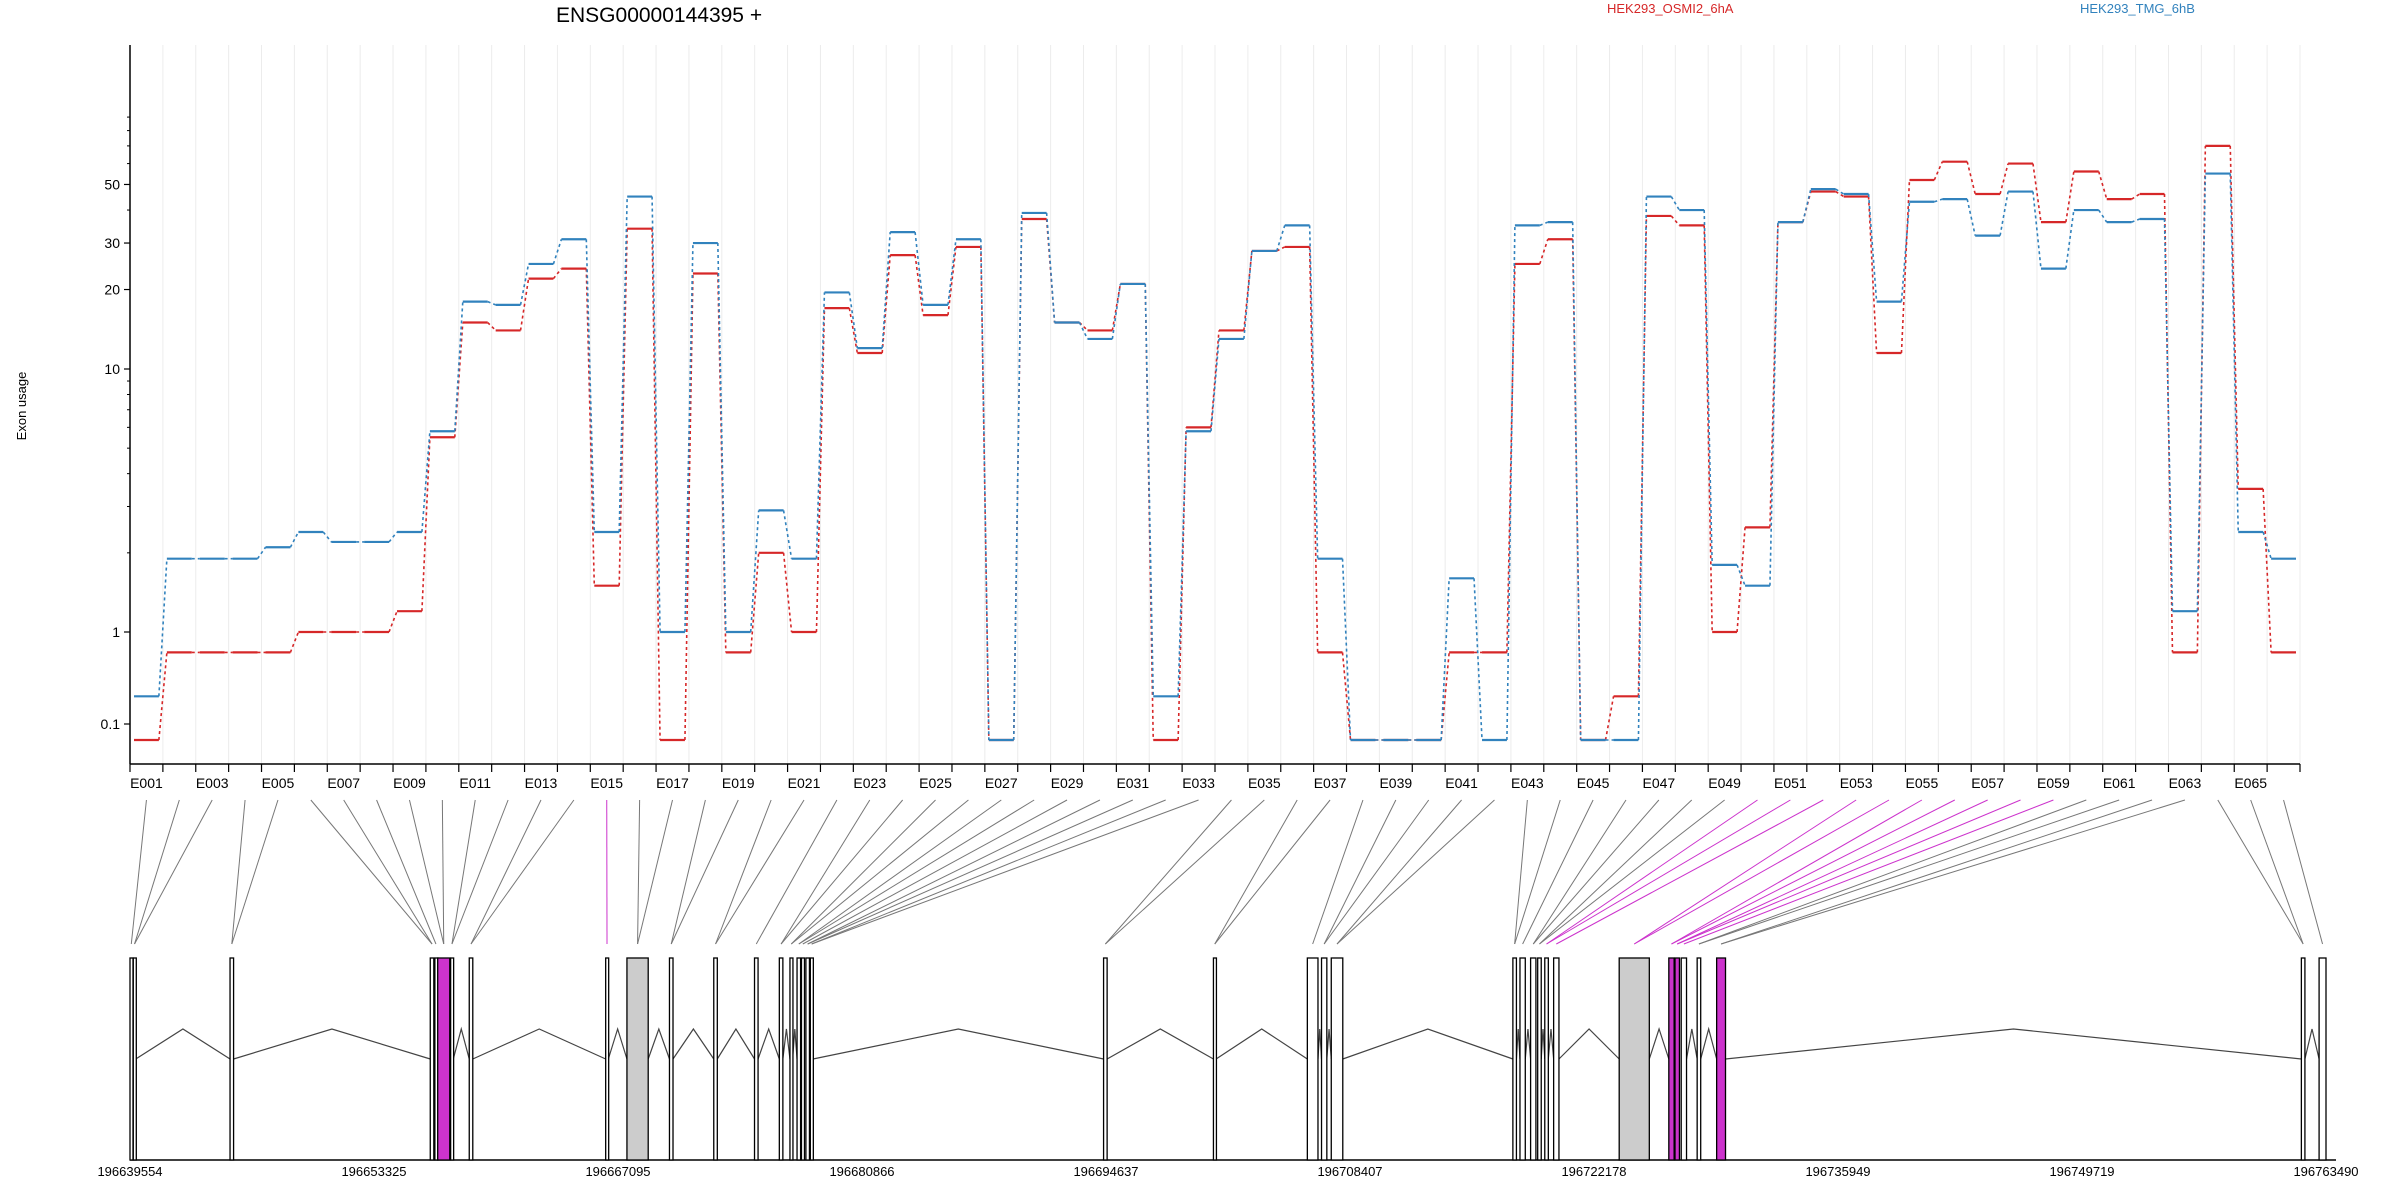 This screenshot has width=2400, height=1200. What do you see at coordinates (409, 783) in the screenshot?
I see `x-tick-label: E009` at bounding box center [409, 783].